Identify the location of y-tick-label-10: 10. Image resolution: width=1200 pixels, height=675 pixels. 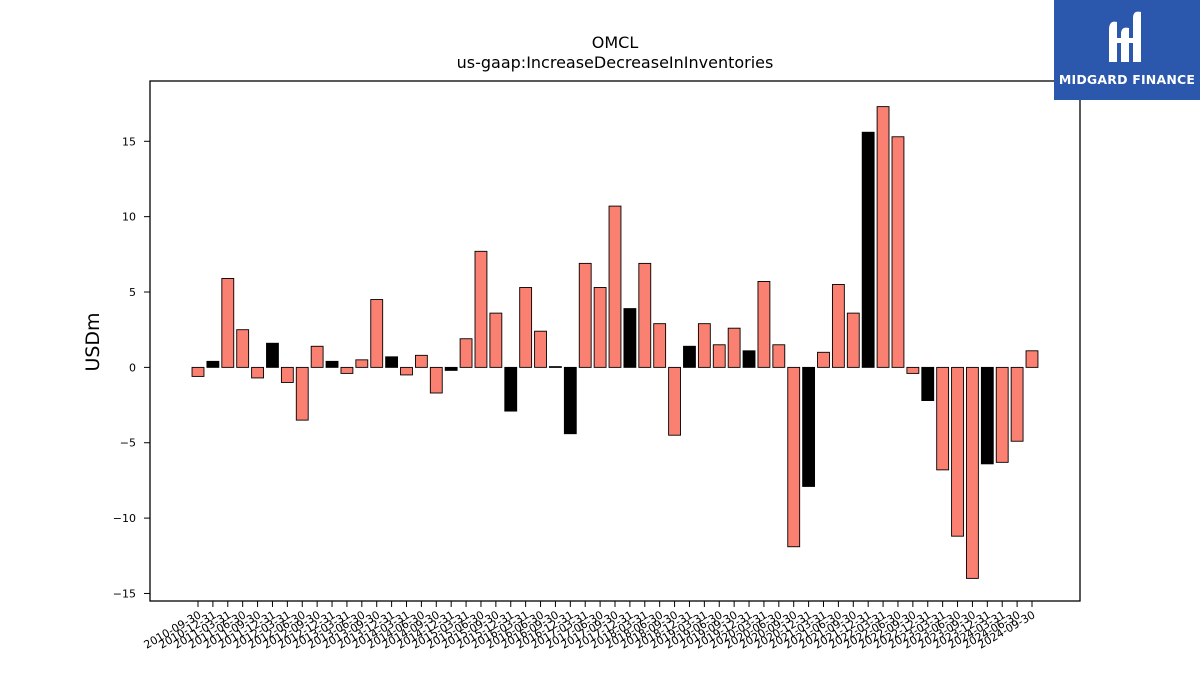
(129, 217).